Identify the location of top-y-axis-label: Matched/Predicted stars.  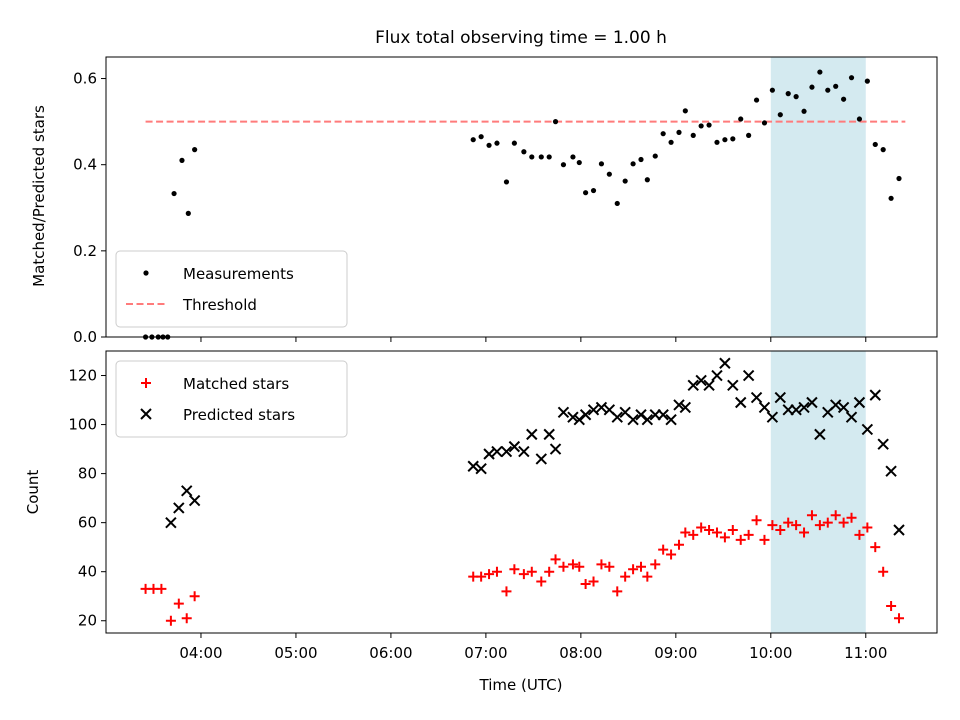
(39, 196).